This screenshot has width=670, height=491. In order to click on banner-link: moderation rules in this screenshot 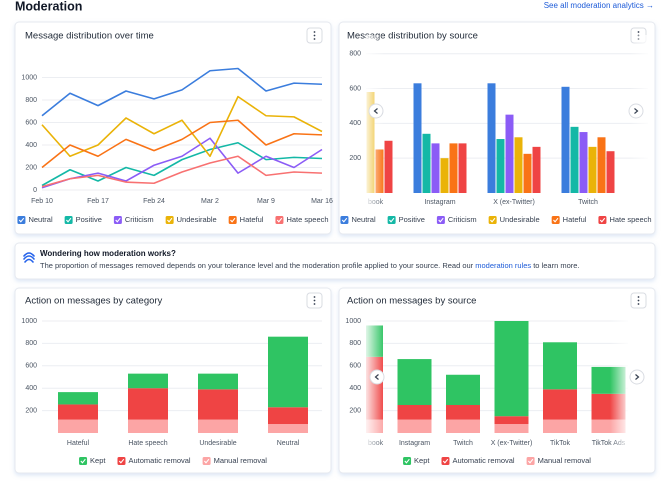, I will do `click(503, 265)`.